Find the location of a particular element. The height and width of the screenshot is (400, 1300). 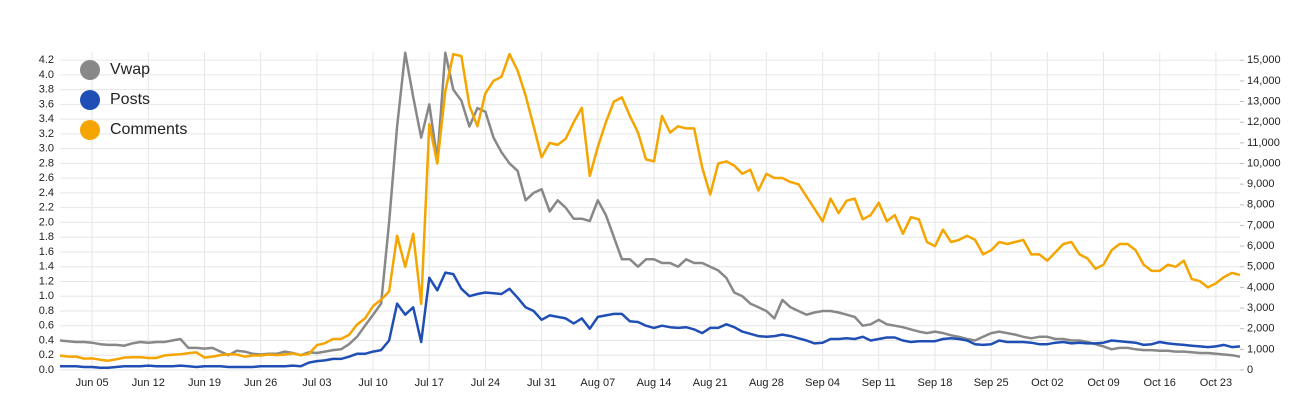

x-tick-label: Oct 16 is located at coordinates (1160, 383).